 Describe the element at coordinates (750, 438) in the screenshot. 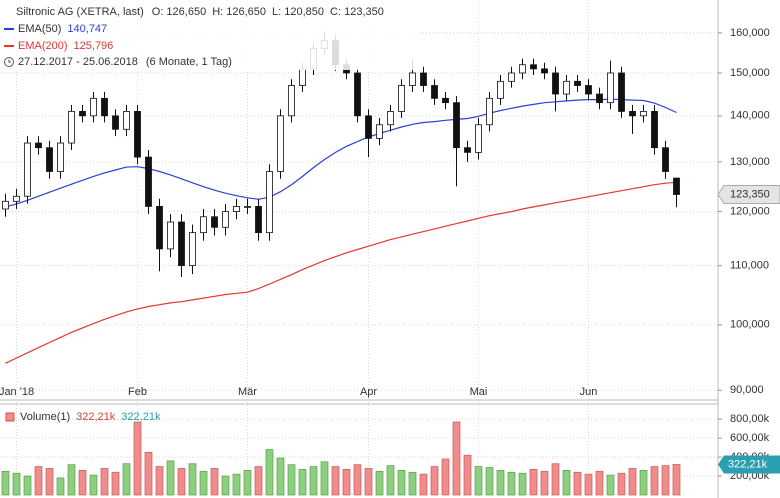

I see `volume-tick-label: 600,00k` at that location.